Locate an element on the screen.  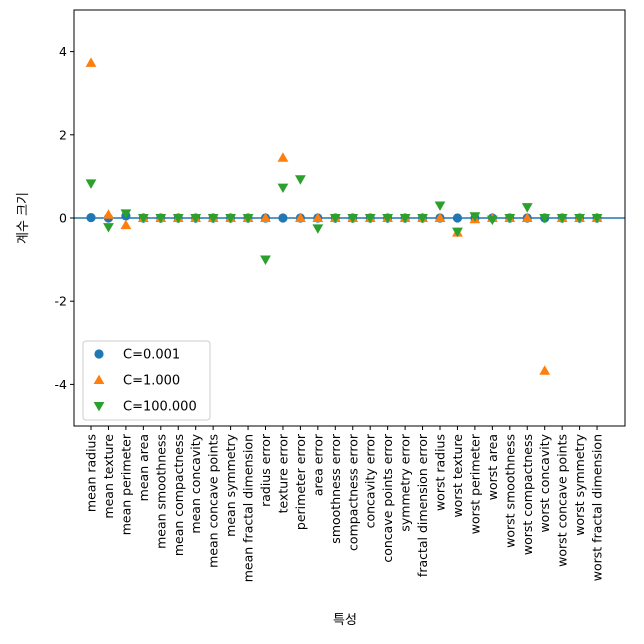
x-tick-label: worst area is located at coordinates (492, 467).